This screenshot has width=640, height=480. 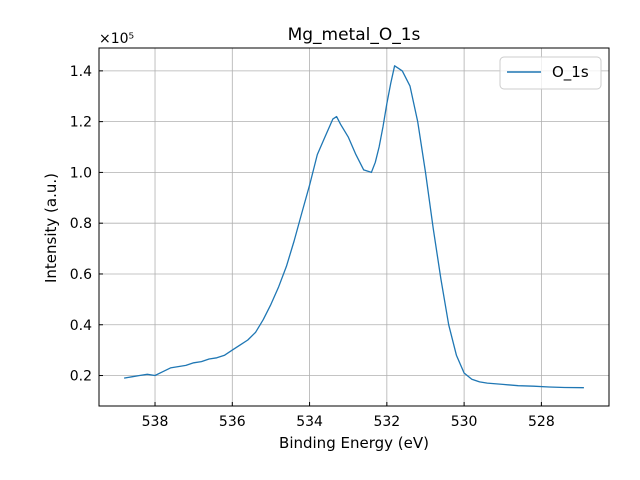 I want to click on x-tick-label: 528, so click(x=541, y=422).